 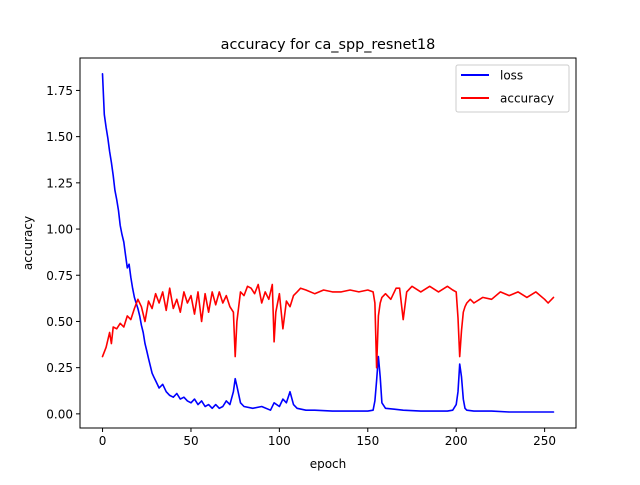 I want to click on legend-box, so click(x=512, y=88).